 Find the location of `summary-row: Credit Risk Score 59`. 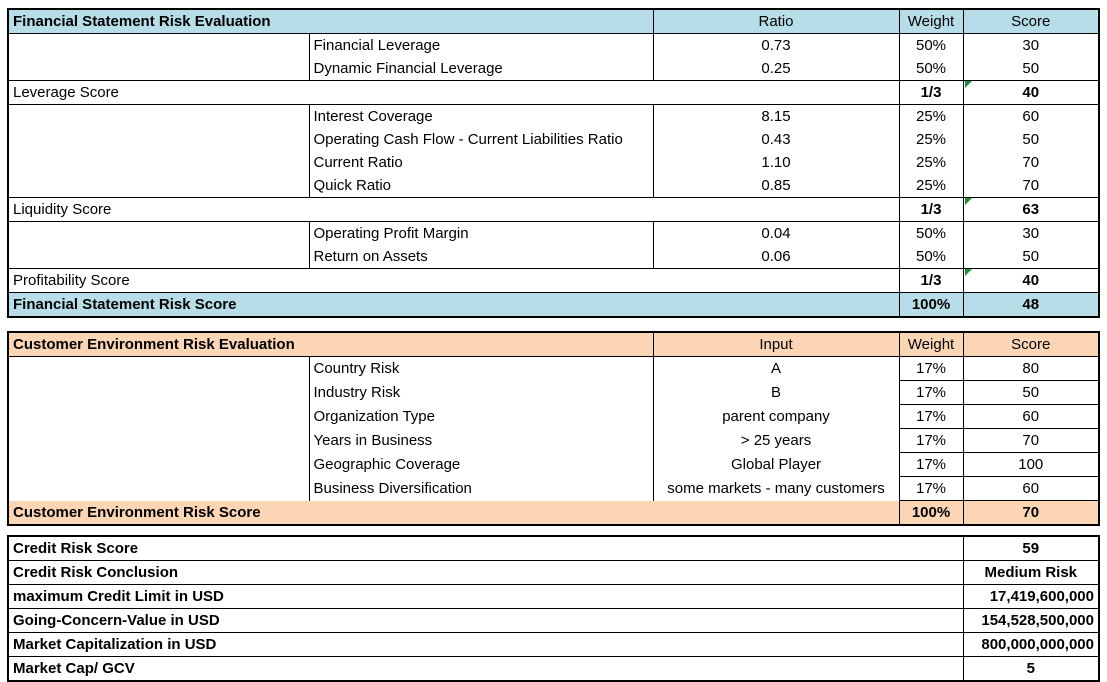

summary-row: Credit Risk Score 59 is located at coordinates (553, 548).